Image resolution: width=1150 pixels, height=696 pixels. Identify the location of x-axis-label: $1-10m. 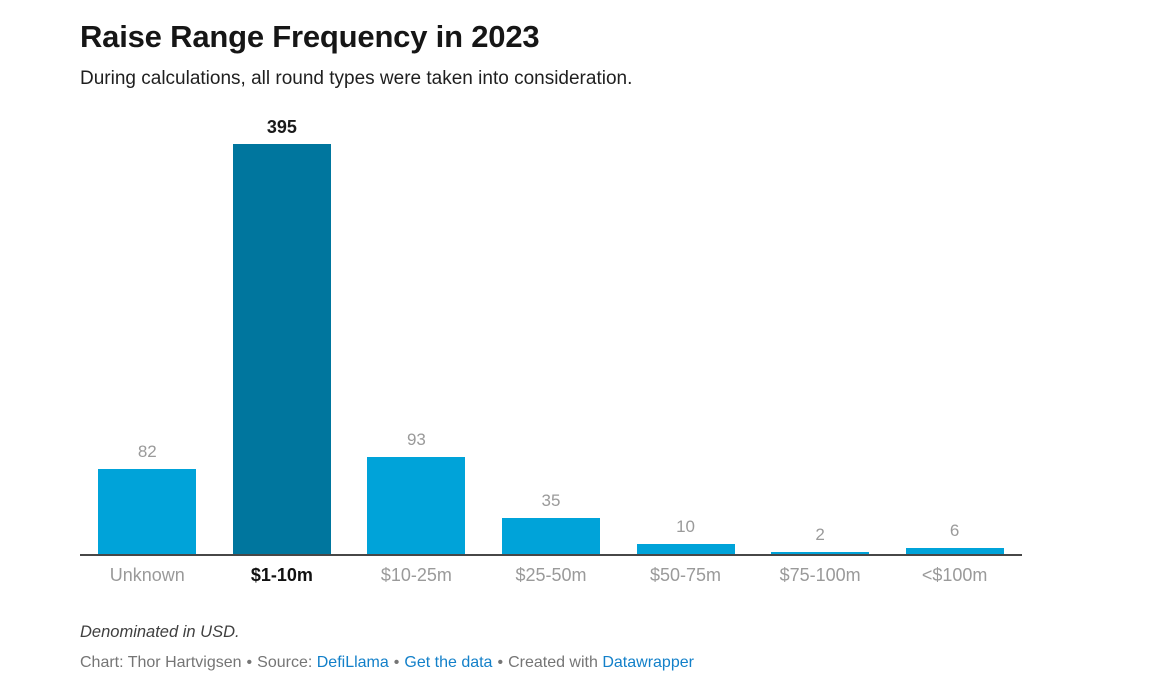
(281, 575).